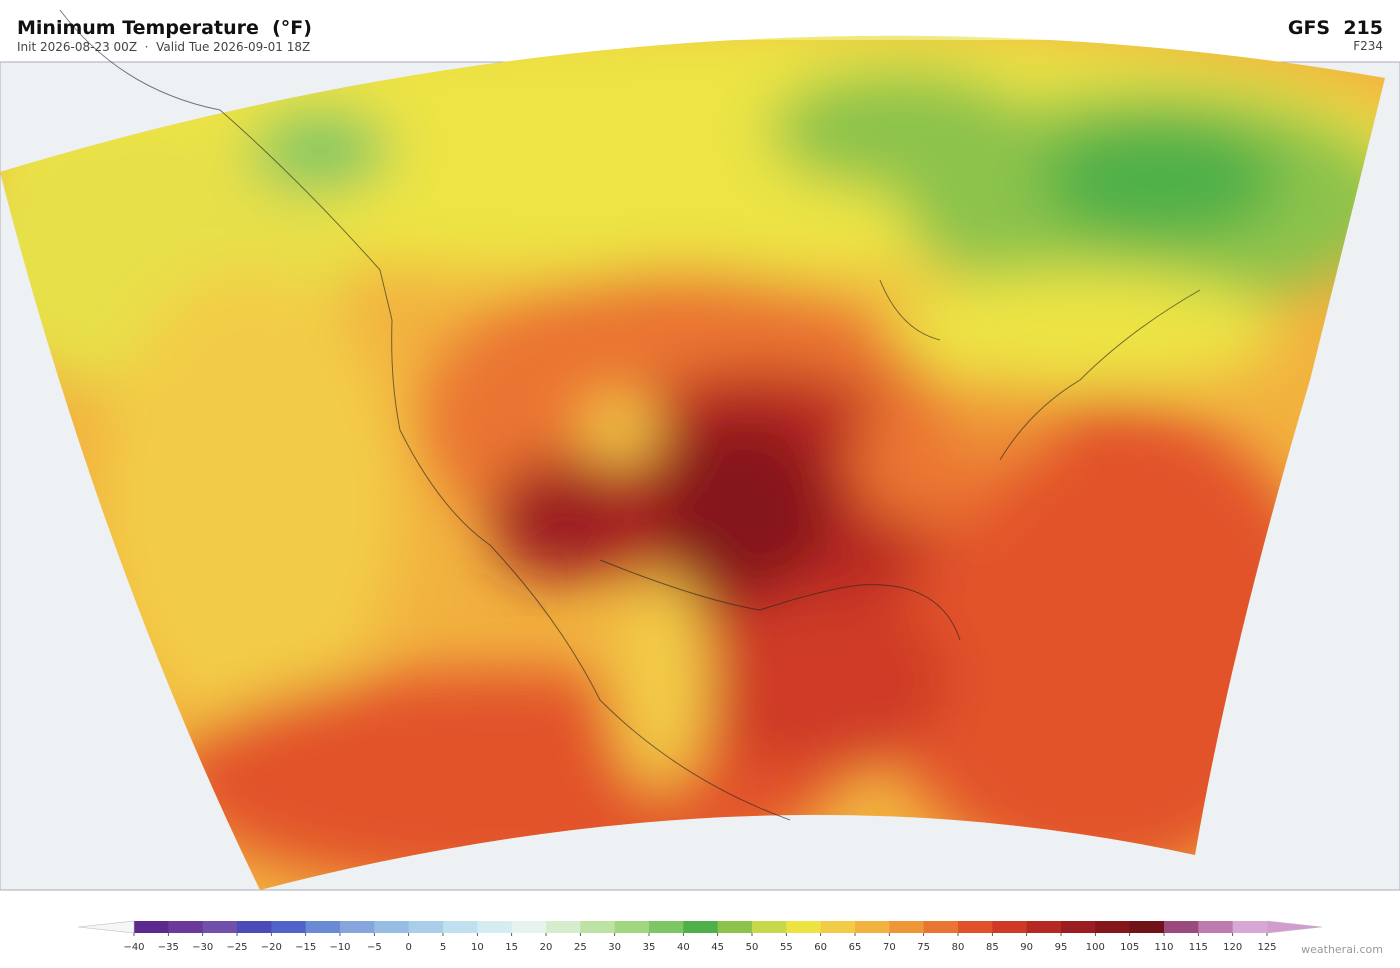  What do you see at coordinates (339, 947) in the screenshot?
I see `colorbar-tick-label: −10` at bounding box center [339, 947].